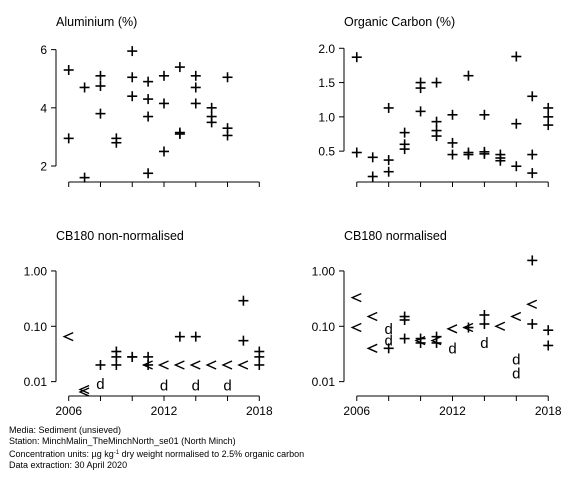  What do you see at coordinates (399, 22) in the screenshot?
I see `chart-title: Organic Carbon (%)` at bounding box center [399, 22].